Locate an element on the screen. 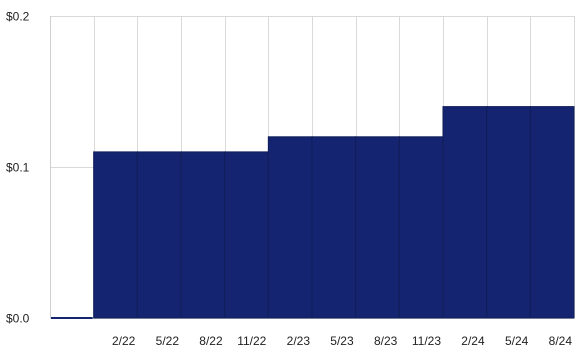 Image resolution: width=587 pixels, height=350 pixels. y-tick-label: $0.1 is located at coordinates (18, 168).